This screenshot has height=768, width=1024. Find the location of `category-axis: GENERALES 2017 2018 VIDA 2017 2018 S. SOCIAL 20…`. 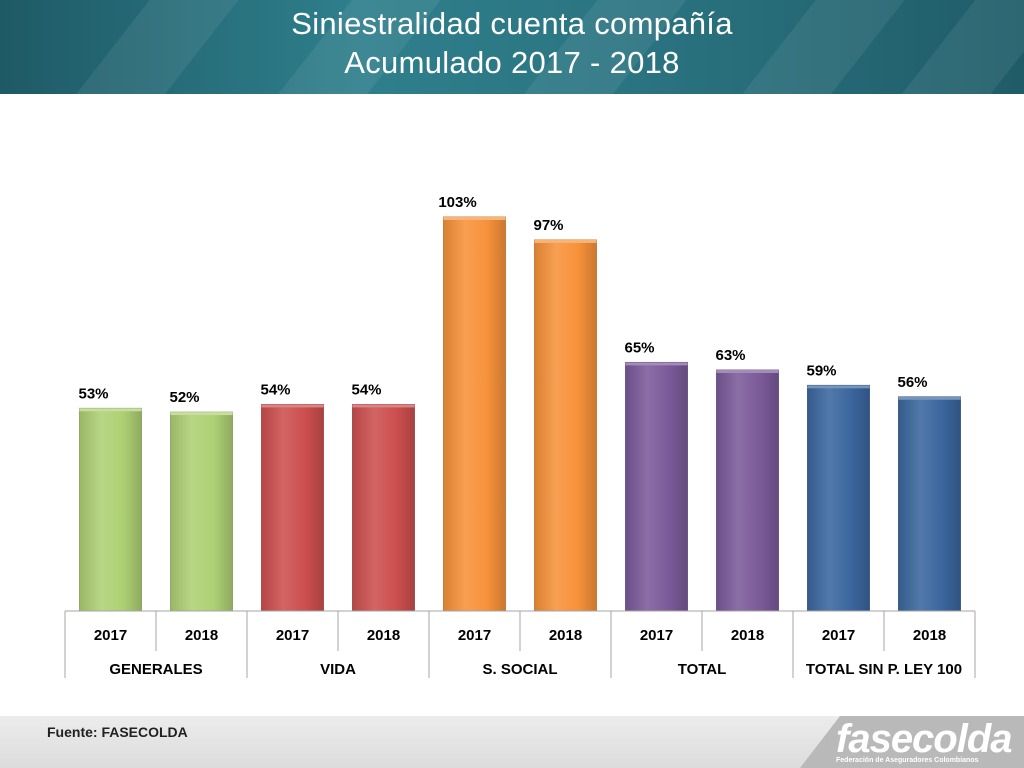

category-axis: GENERALES 2017 2018 VIDA 2017 2018 S. SOCIAL 20… is located at coordinates (520, 644).